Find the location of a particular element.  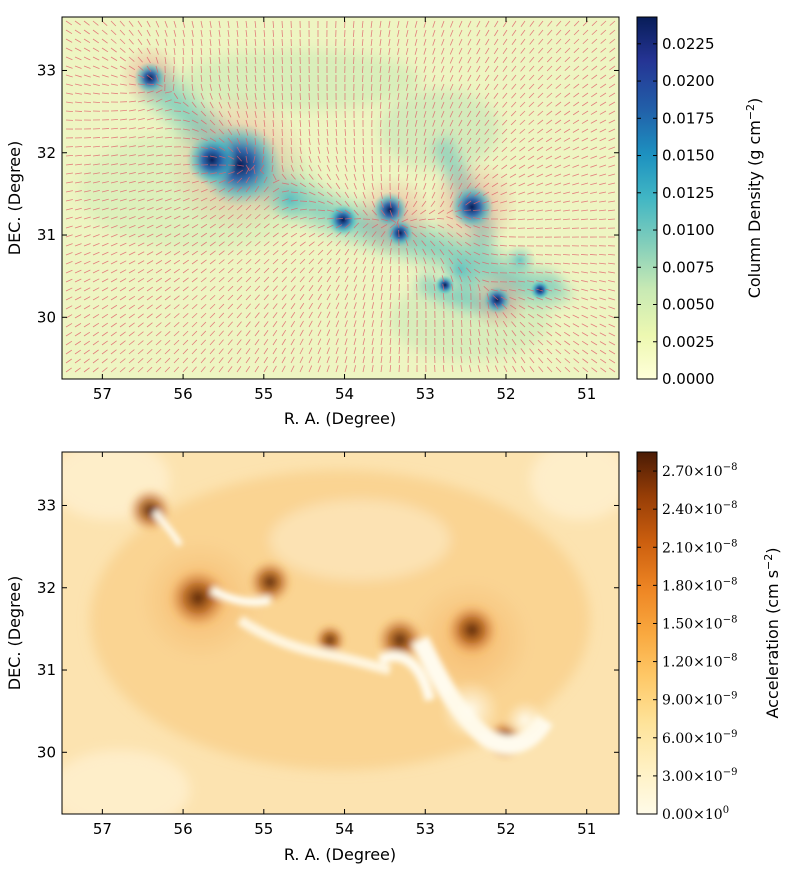

colorbar-tick-exponent: −9 is located at coordinates (730, 696).